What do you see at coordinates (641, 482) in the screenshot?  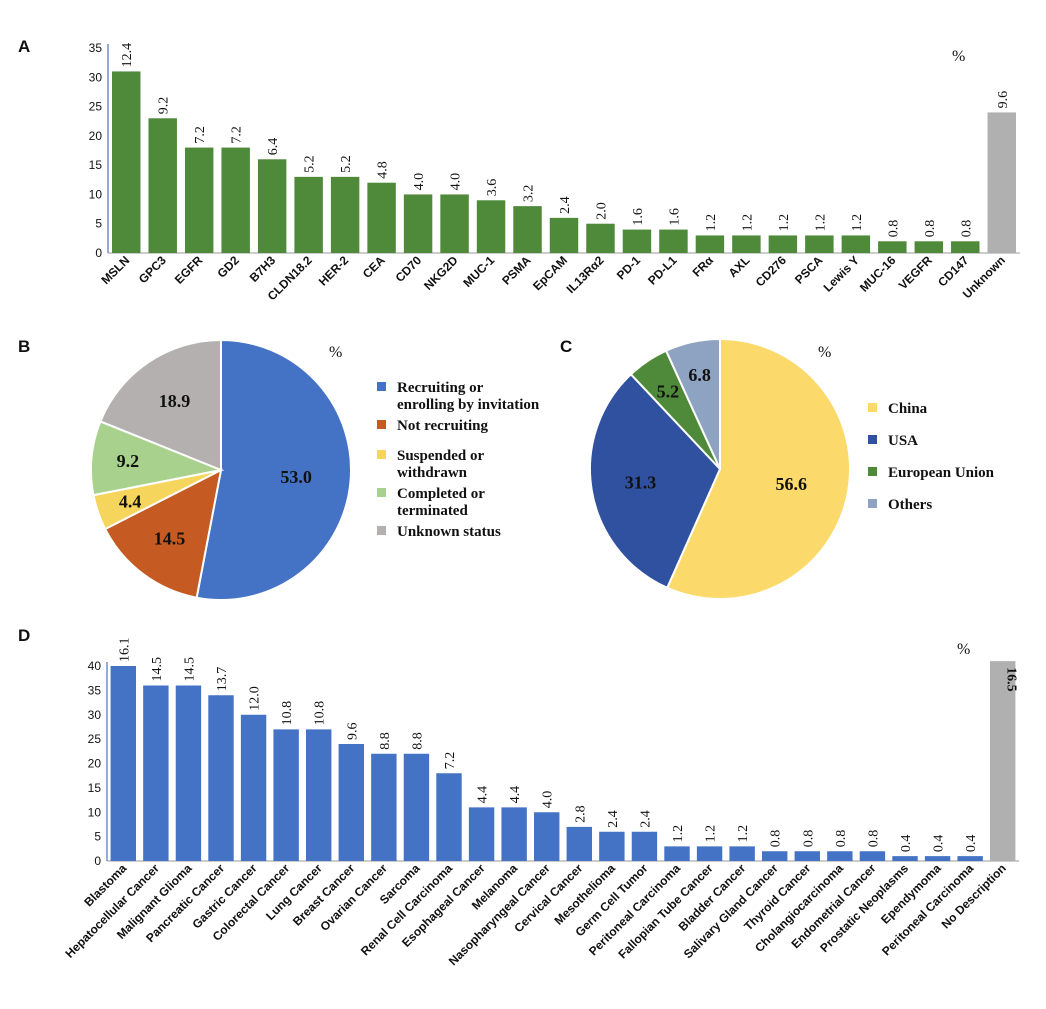 I see `pie-value-label-c: 31.3` at bounding box center [641, 482].